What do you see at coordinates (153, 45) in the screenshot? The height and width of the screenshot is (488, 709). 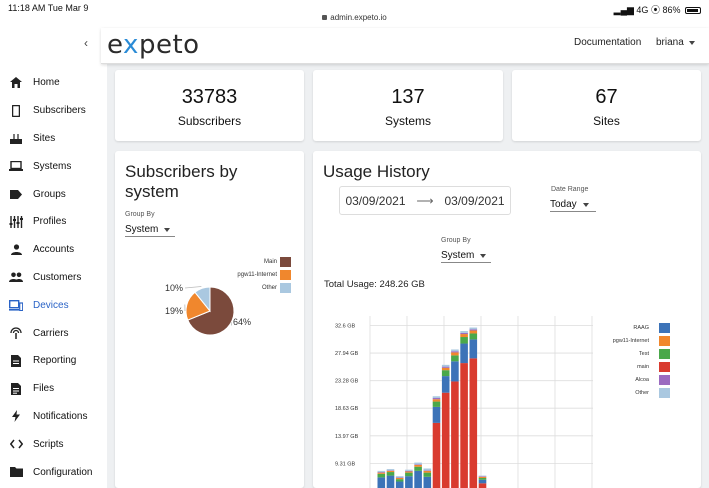 I see `expeto-logo: expeto` at bounding box center [153, 45].